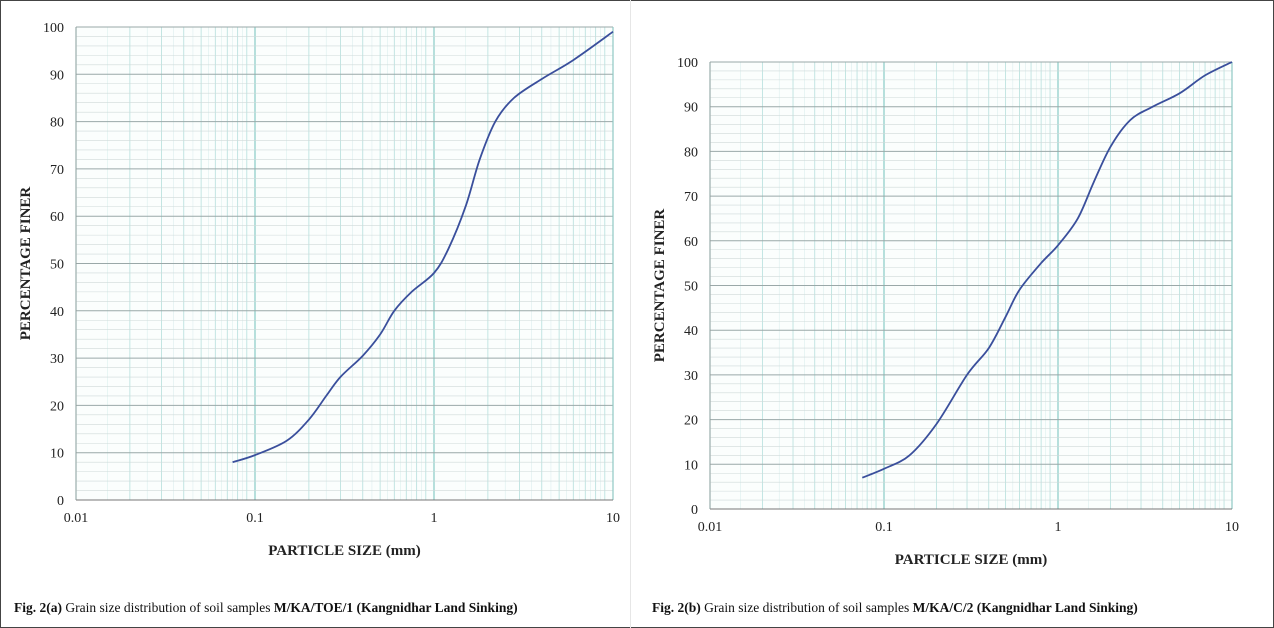 The width and height of the screenshot is (1274, 628). I want to click on caption-a-label: Fig. 2(a), so click(38, 607).